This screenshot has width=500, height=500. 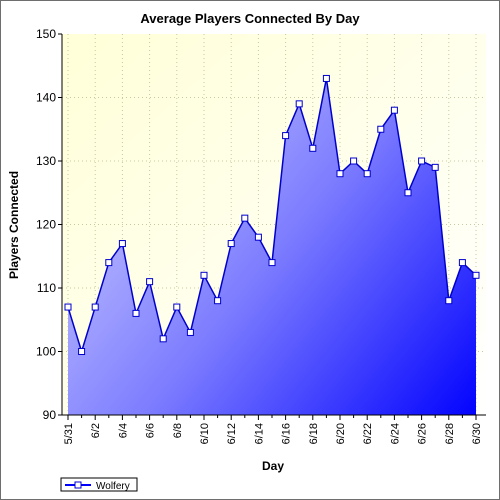 I want to click on y-tick-label: 140, so click(x=46, y=98).